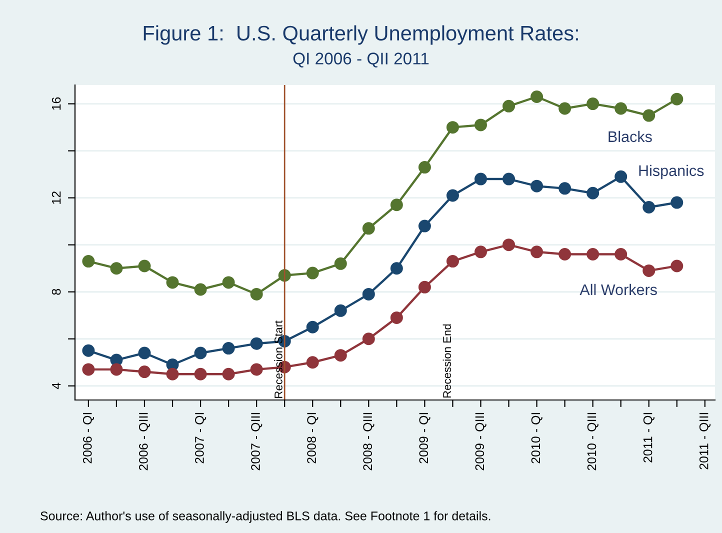 The width and height of the screenshot is (722, 533). I want to click on y-tick-label: 8, so click(56, 291).